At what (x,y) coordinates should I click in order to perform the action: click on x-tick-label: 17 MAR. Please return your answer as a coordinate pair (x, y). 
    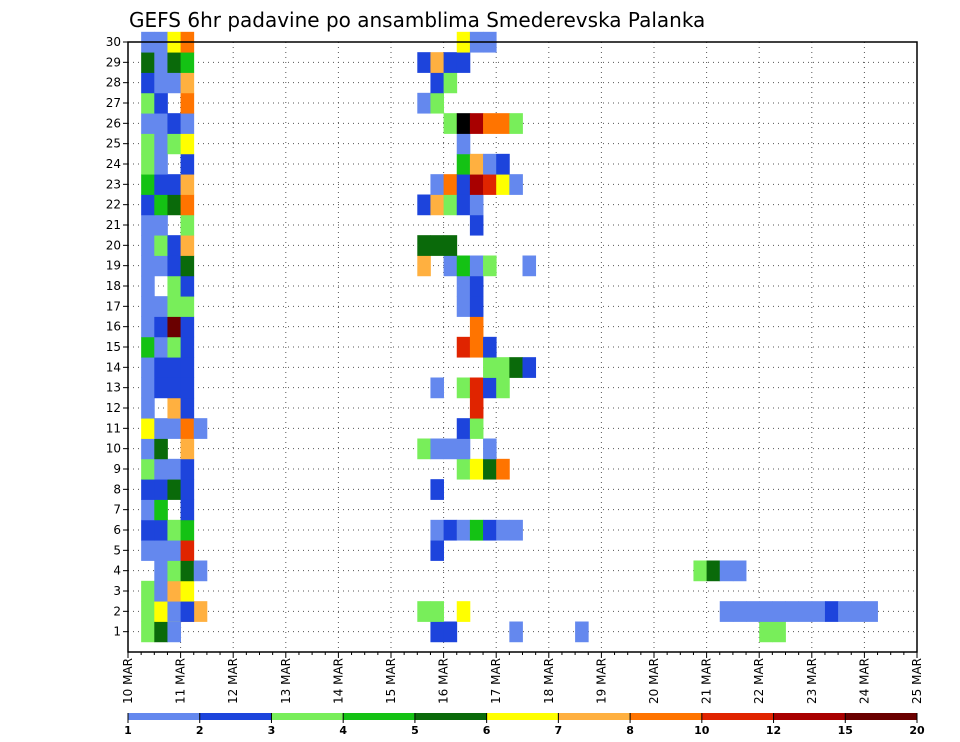
    Looking at the image, I should click on (496, 681).